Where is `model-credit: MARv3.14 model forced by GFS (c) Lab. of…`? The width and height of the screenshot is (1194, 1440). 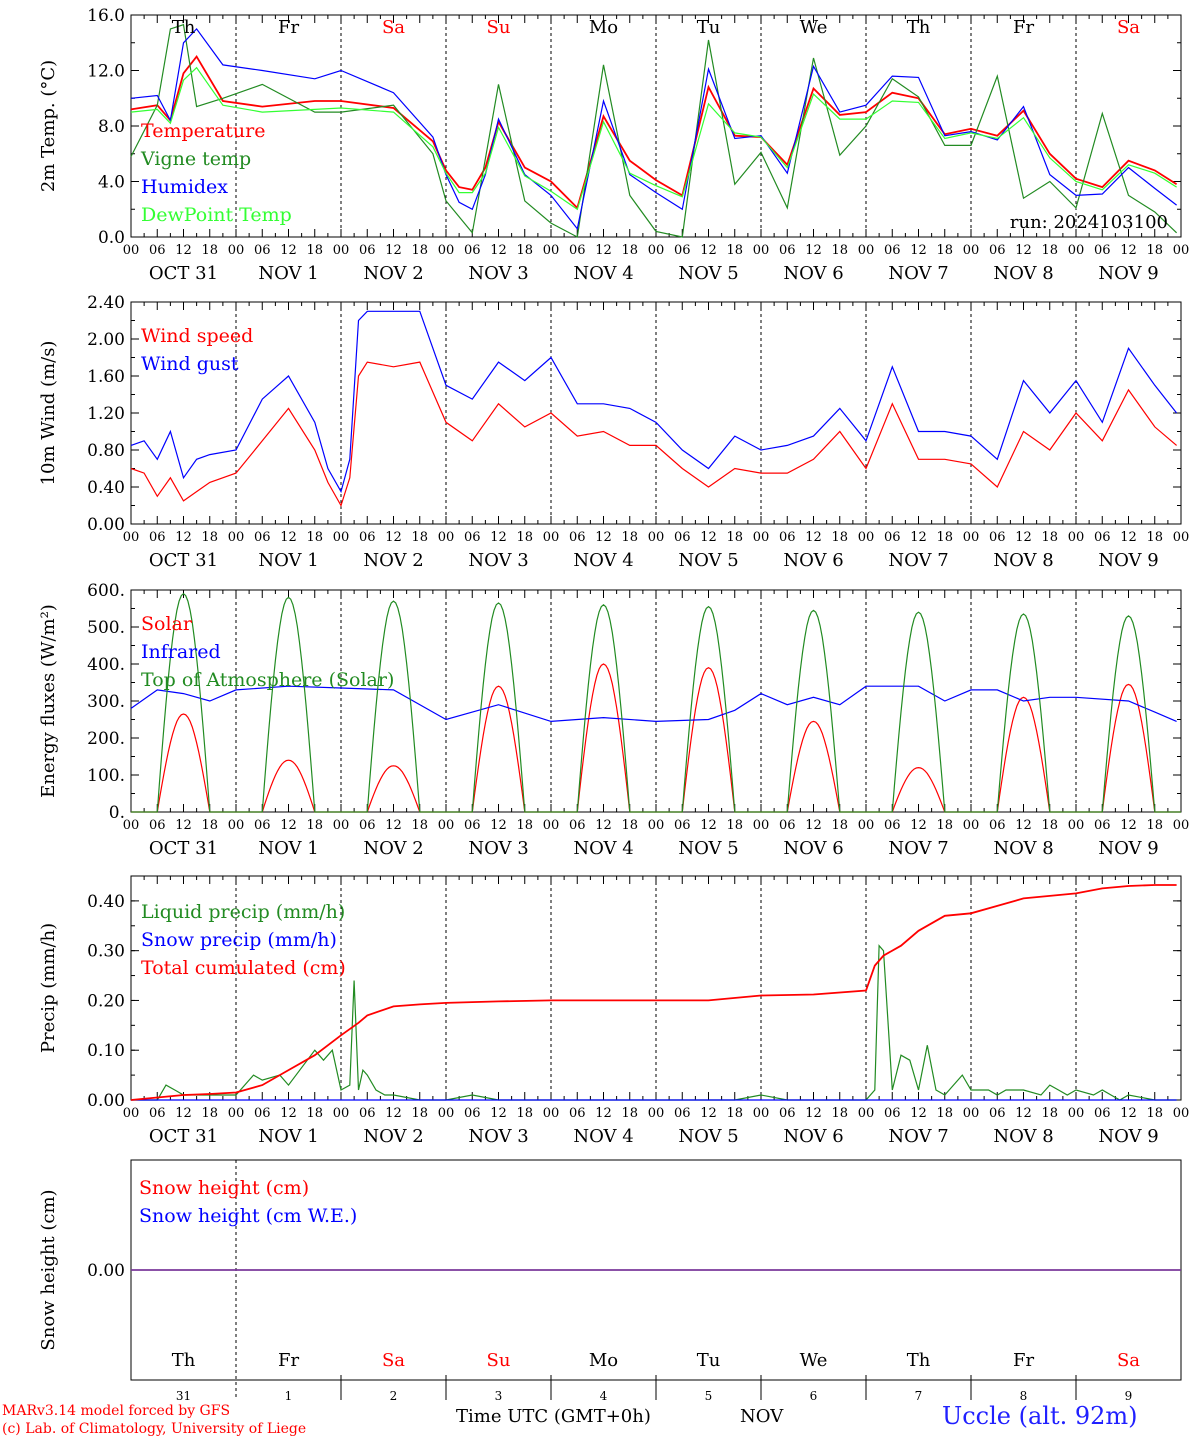 model-credit: MARv3.14 model forced by GFS (c) Lab. of… is located at coordinates (154, 1420).